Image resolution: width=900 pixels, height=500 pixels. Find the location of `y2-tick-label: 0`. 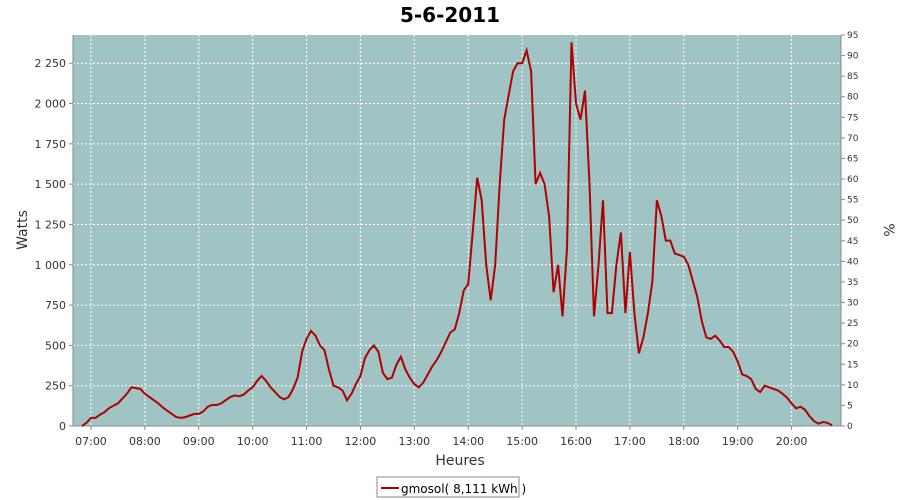

y2-tick-label: 0 is located at coordinates (850, 427).